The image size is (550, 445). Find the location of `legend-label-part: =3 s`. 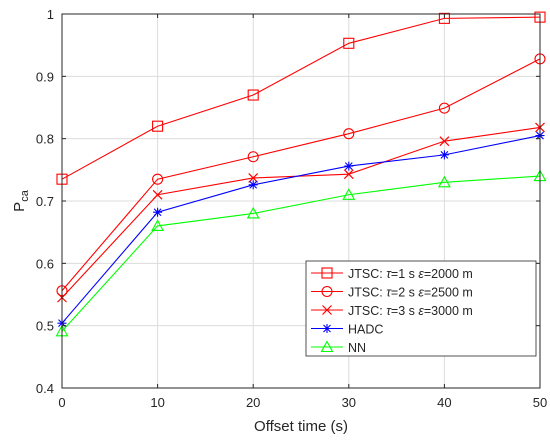

legend-label-part: =3 s is located at coordinates (404, 311).